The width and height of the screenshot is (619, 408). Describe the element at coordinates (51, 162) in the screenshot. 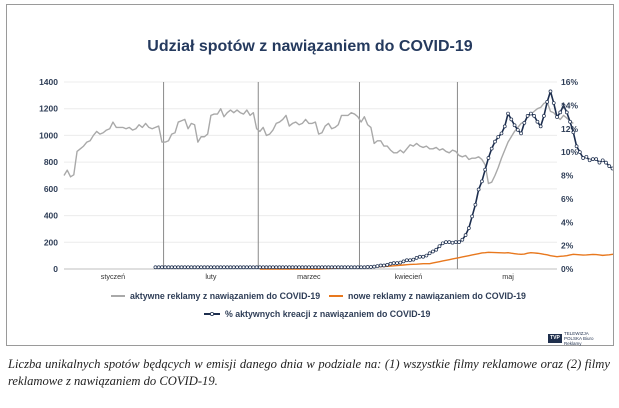

I see `y-left-tick-label: 800` at that location.